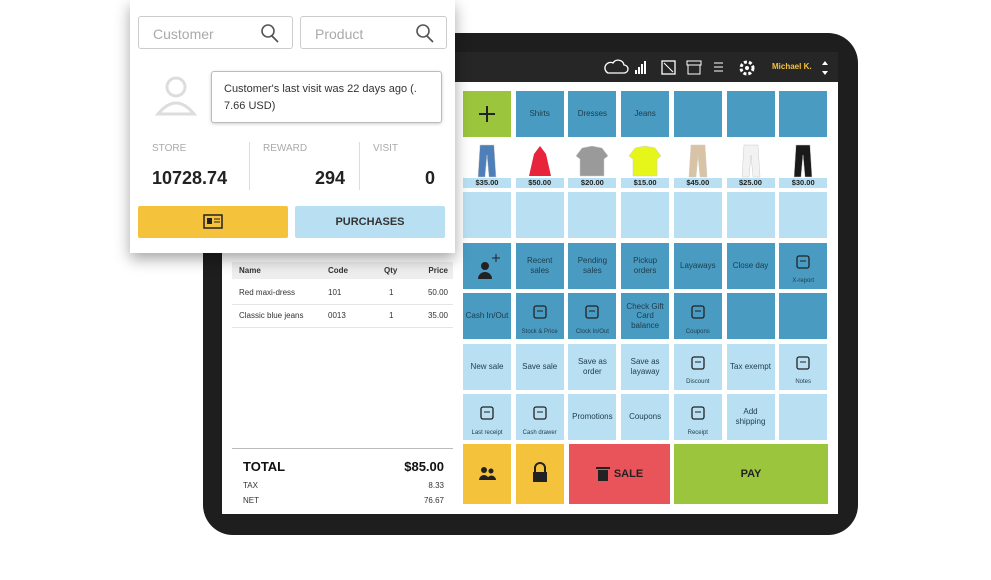 This screenshot has width=991, height=580. Describe the element at coordinates (169, 148) in the screenshot. I see `stat-label: STORE` at that location.